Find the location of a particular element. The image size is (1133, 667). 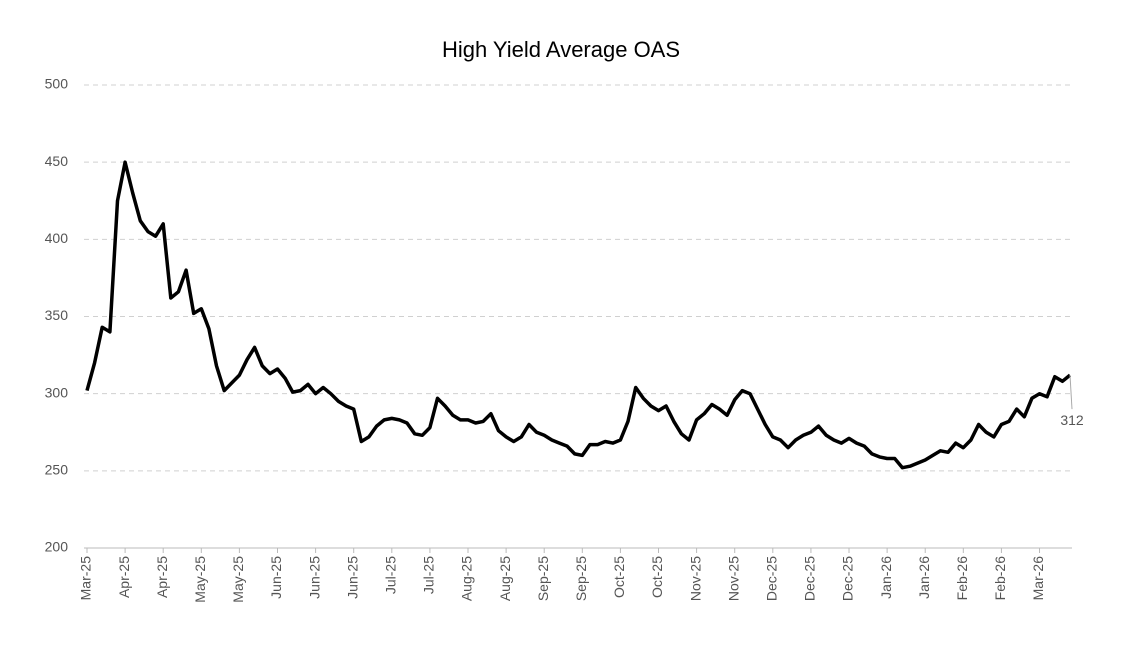

y-tick-label: 350 is located at coordinates (57, 315).